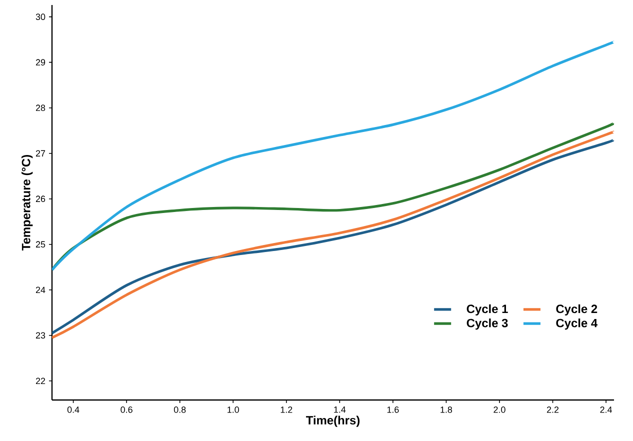 The height and width of the screenshot is (441, 633). Describe the element at coordinates (73, 409) in the screenshot. I see `x-tick-label: 0.4` at that location.